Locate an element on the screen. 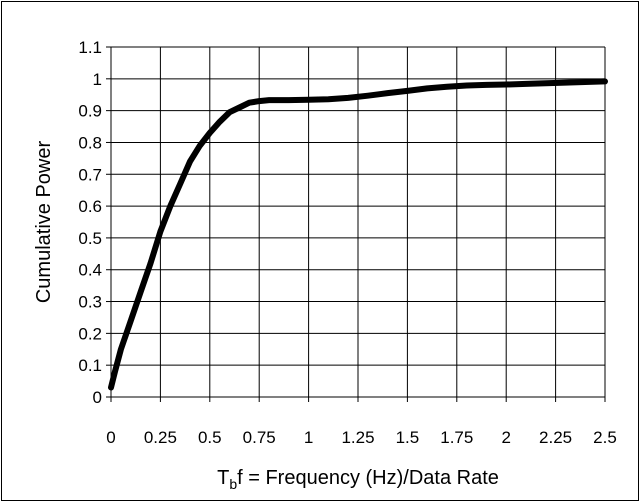 This screenshot has height=504, width=642. x-tick-label: 2 is located at coordinates (505, 437).